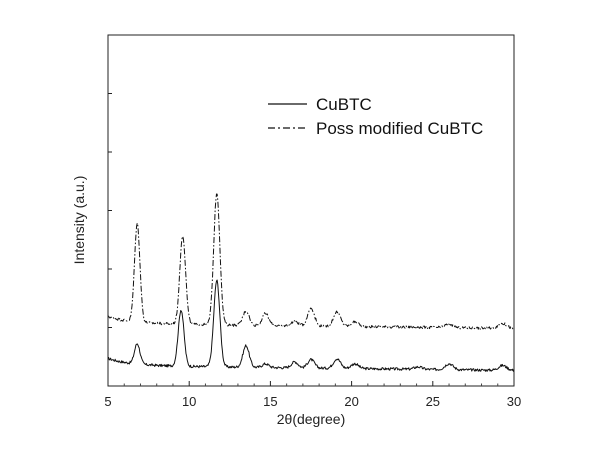 This screenshot has height=464, width=599. I want to click on legend-label-poss: Poss modified CuBTC, so click(399, 128).